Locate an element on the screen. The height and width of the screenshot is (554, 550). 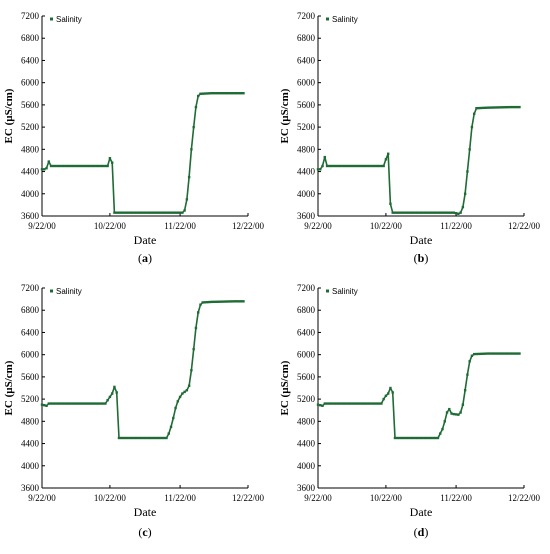
x-tick-label: 11/22/00 is located at coordinates (456, 226).